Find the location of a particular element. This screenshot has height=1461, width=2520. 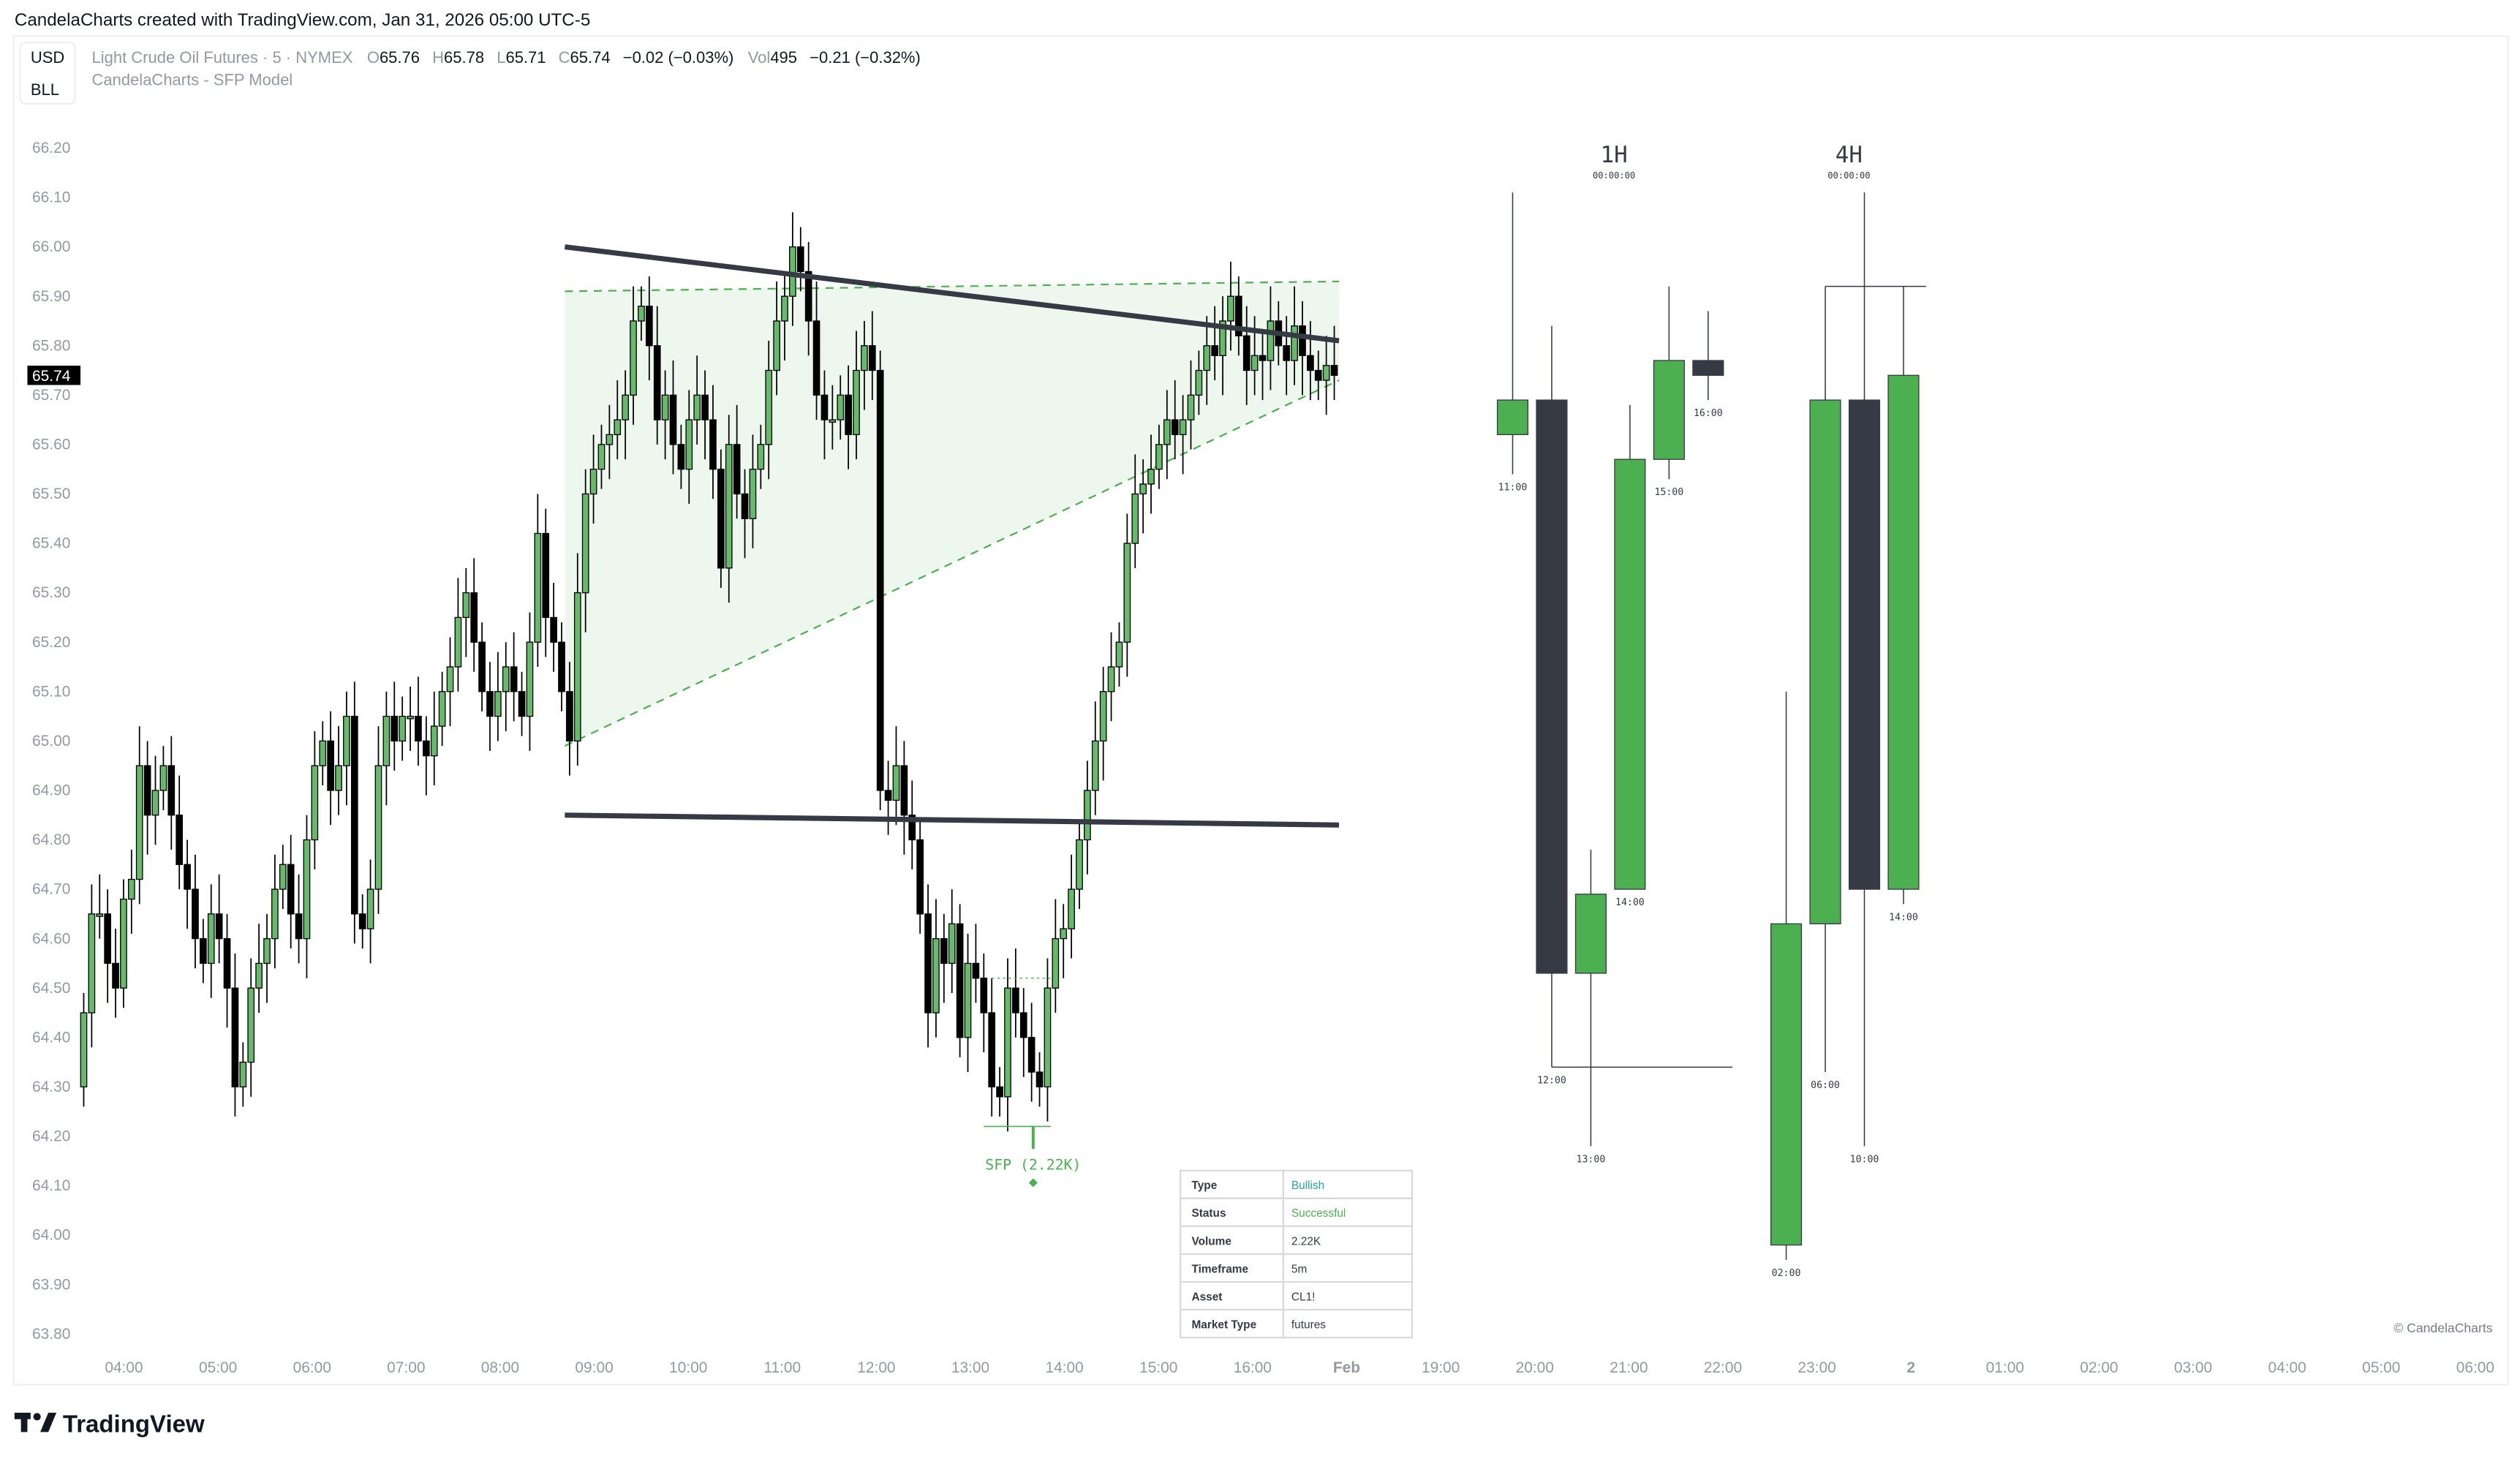

table-row: Market Type futures is located at coordinates (1296, 1324).